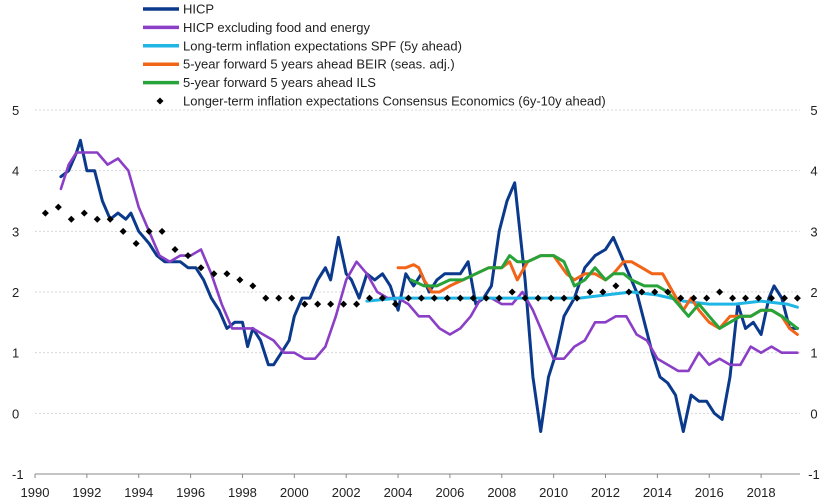 This screenshot has height=503, width=827. What do you see at coordinates (15, 413) in the screenshot?
I see `y-tick-label-left: 0` at bounding box center [15, 413].